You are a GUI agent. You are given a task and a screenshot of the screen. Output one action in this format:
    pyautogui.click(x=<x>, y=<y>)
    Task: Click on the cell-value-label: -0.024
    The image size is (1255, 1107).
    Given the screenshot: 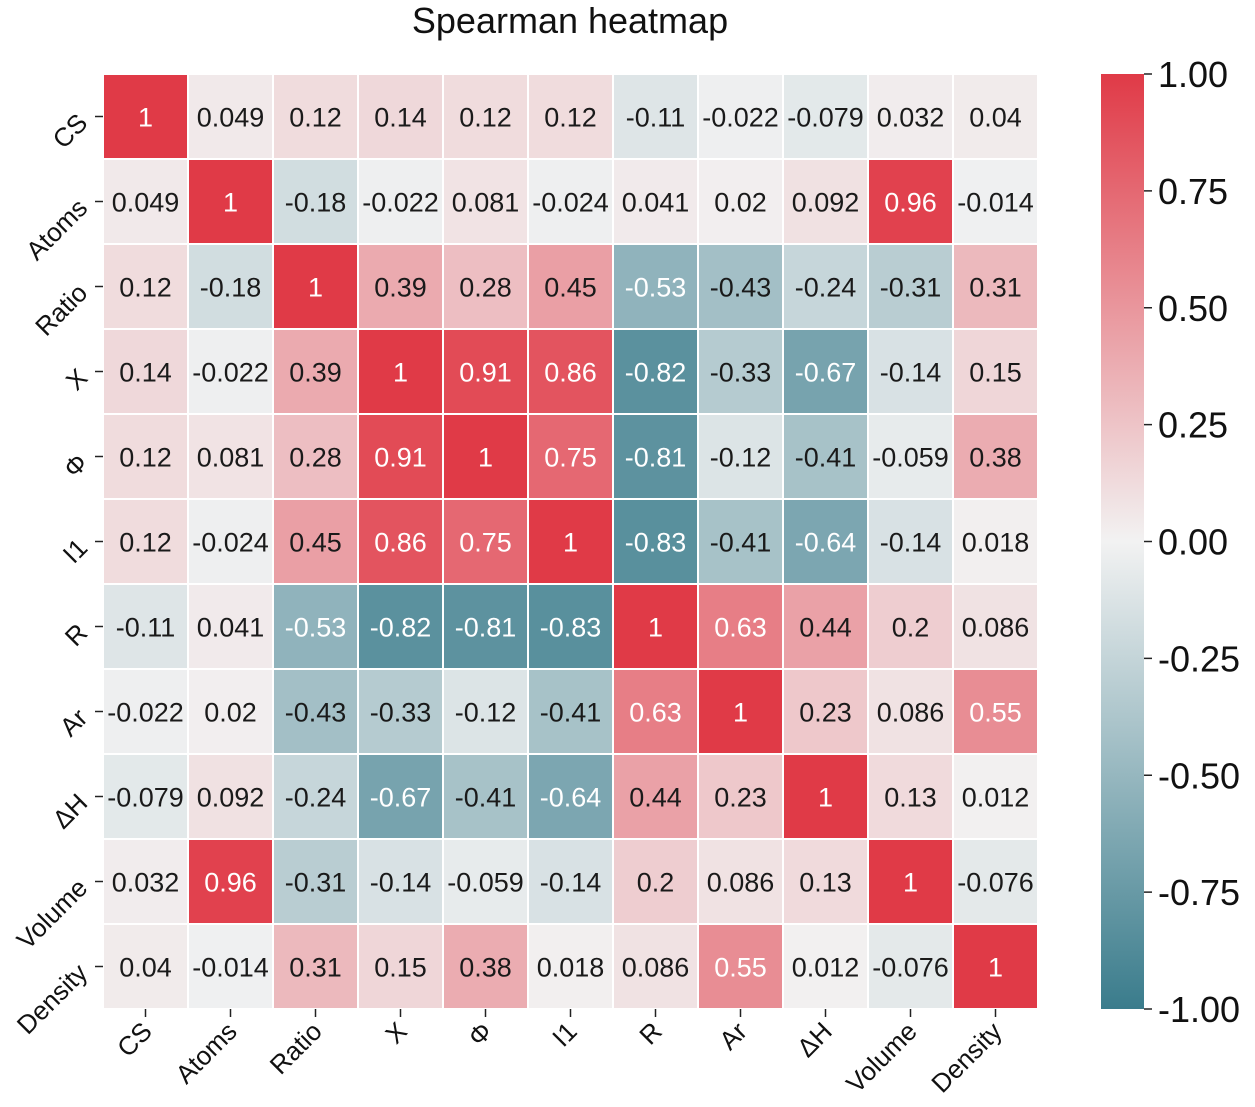 What is the action you would take?
    pyautogui.click(x=230, y=543)
    